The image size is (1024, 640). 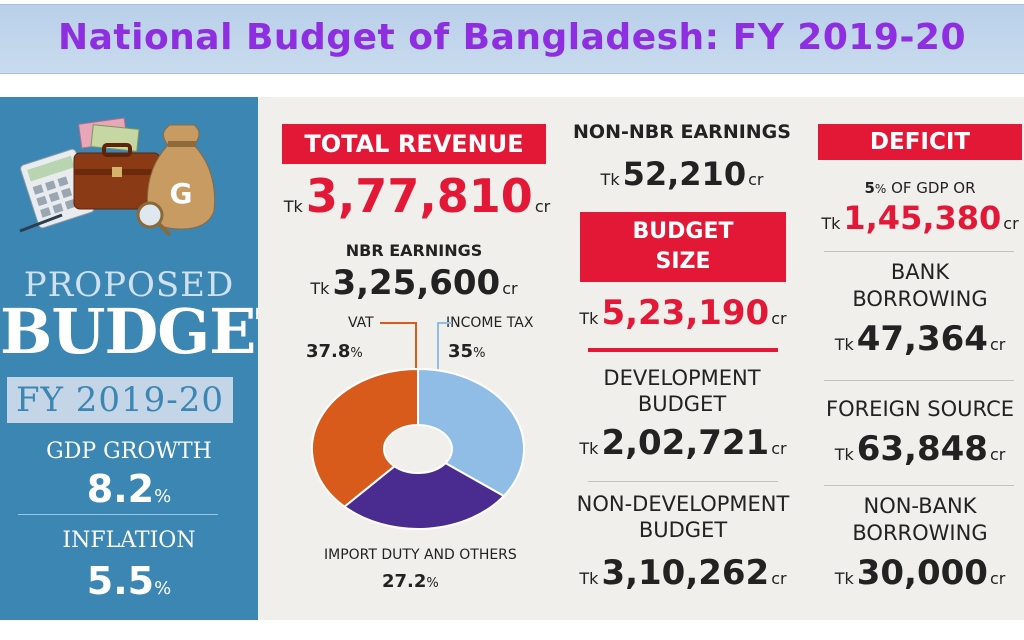 I want to click on non-bank-borrowing-amount: Tk30,000 cr, so click(x=917, y=573).